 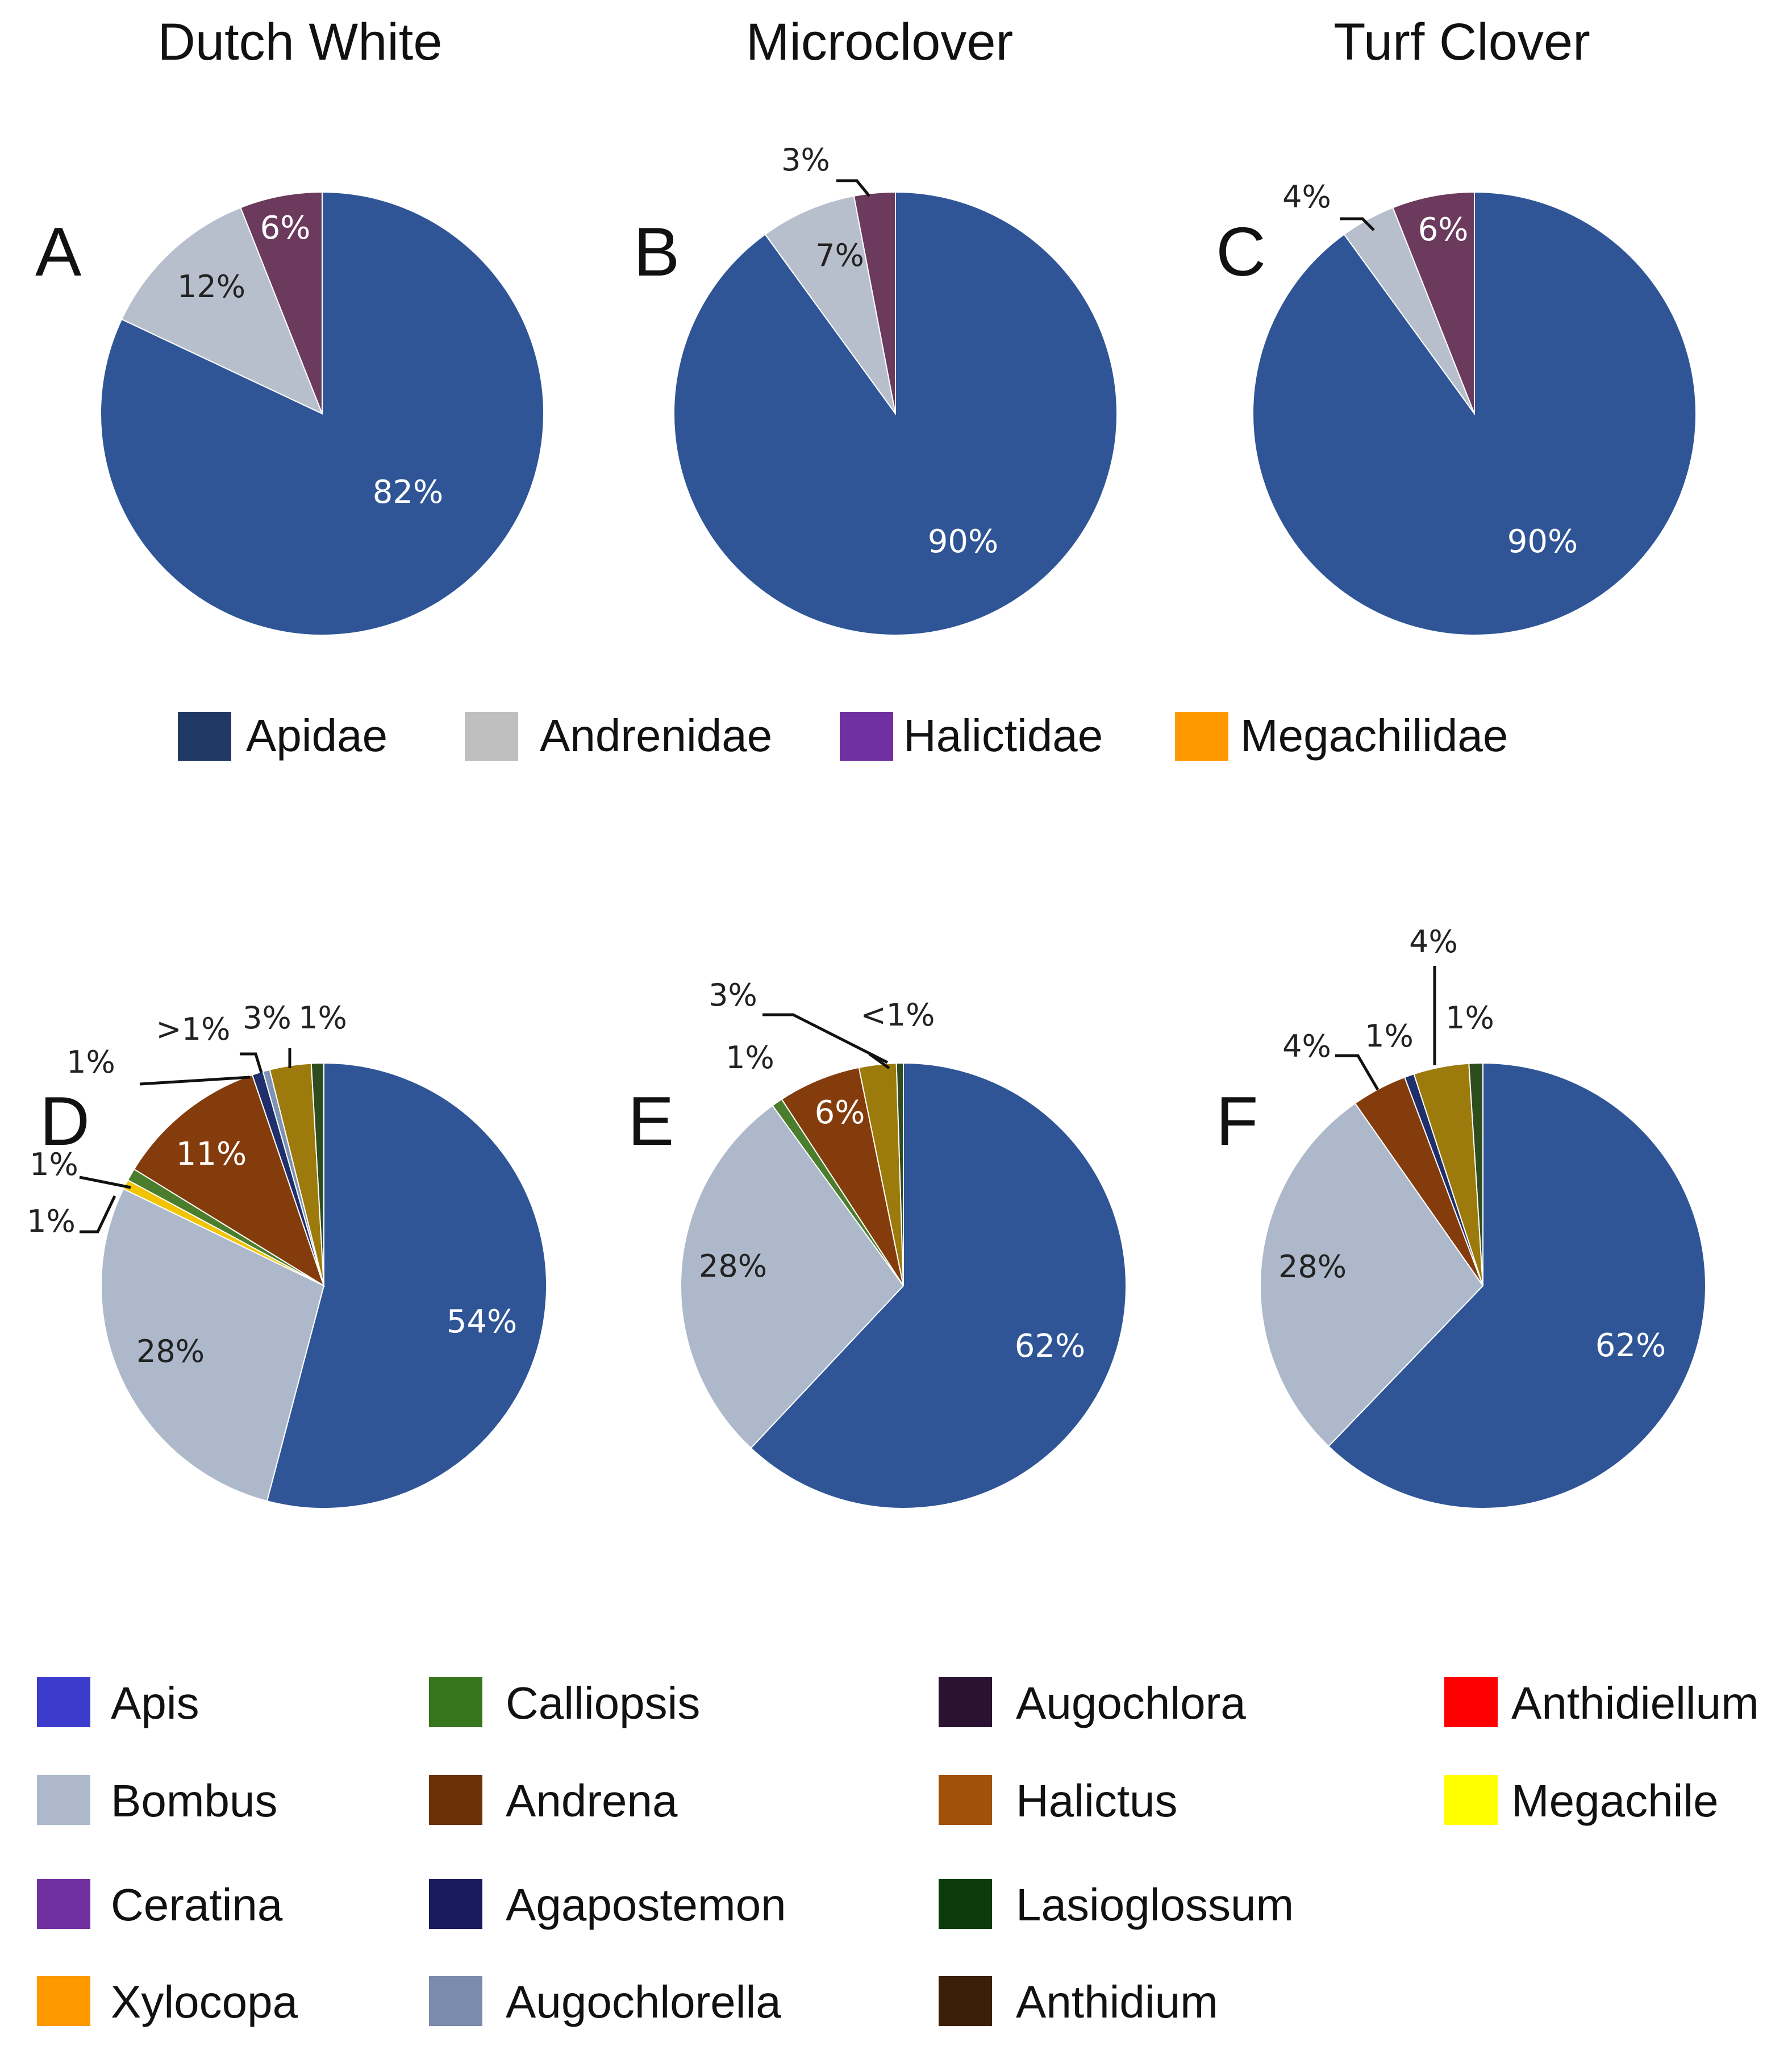 What do you see at coordinates (842, 1176) in the screenshot?
I see `slice-e-andrena` at bounding box center [842, 1176].